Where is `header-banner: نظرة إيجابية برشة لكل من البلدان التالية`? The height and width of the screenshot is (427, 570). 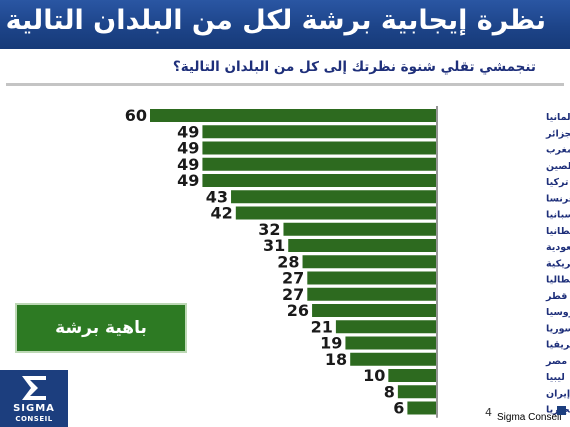
header-banner: نظرة إيجابية برشة لكل من البلدان التالية is located at coordinates (285, 24).